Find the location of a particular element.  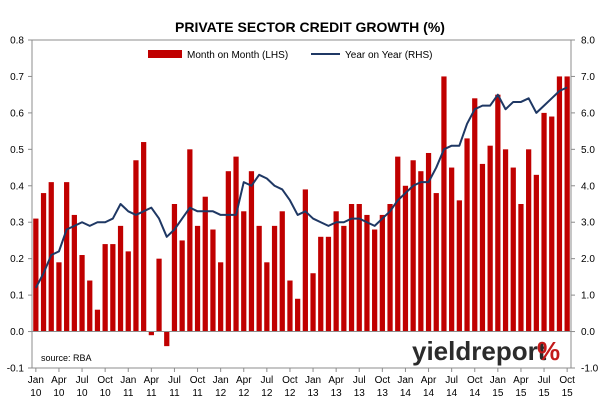

y-left-tick-label: 0.1 is located at coordinates (17, 296).